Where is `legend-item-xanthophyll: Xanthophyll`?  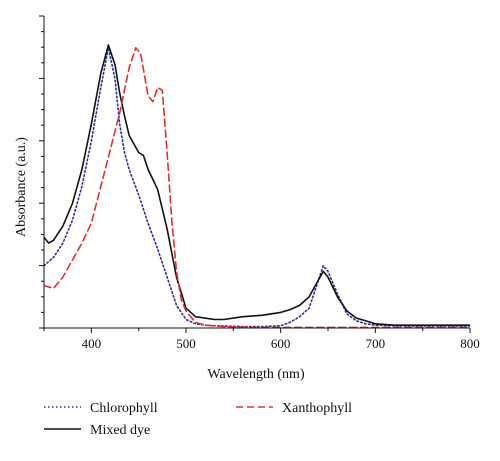 legend-item-xanthophyll: Xanthophyll is located at coordinates (294, 408).